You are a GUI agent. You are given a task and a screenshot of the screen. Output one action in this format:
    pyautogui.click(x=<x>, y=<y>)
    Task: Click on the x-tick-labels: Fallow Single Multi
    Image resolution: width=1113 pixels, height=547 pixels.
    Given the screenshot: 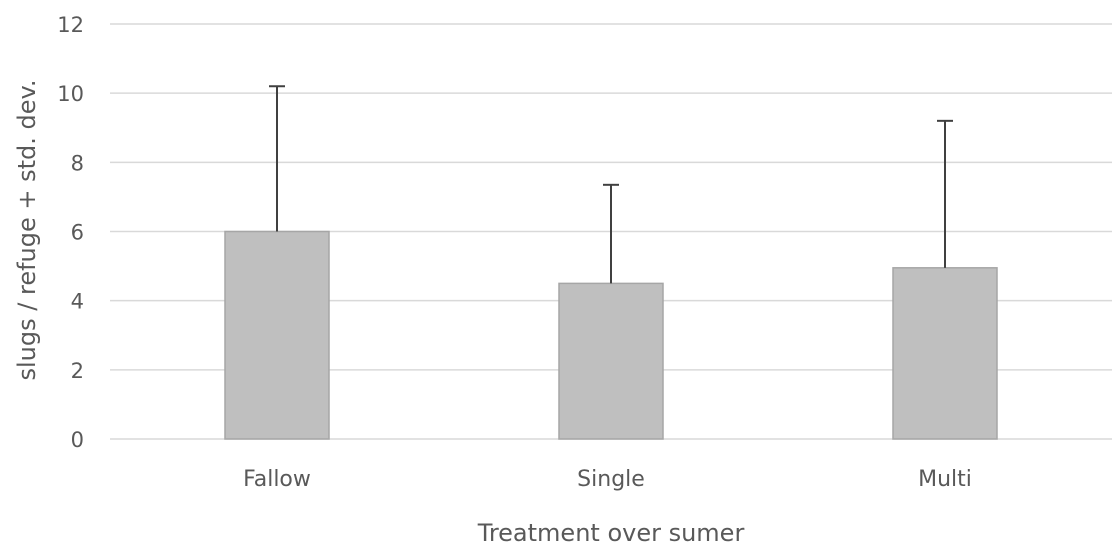 What is the action you would take?
    pyautogui.click(x=607, y=479)
    